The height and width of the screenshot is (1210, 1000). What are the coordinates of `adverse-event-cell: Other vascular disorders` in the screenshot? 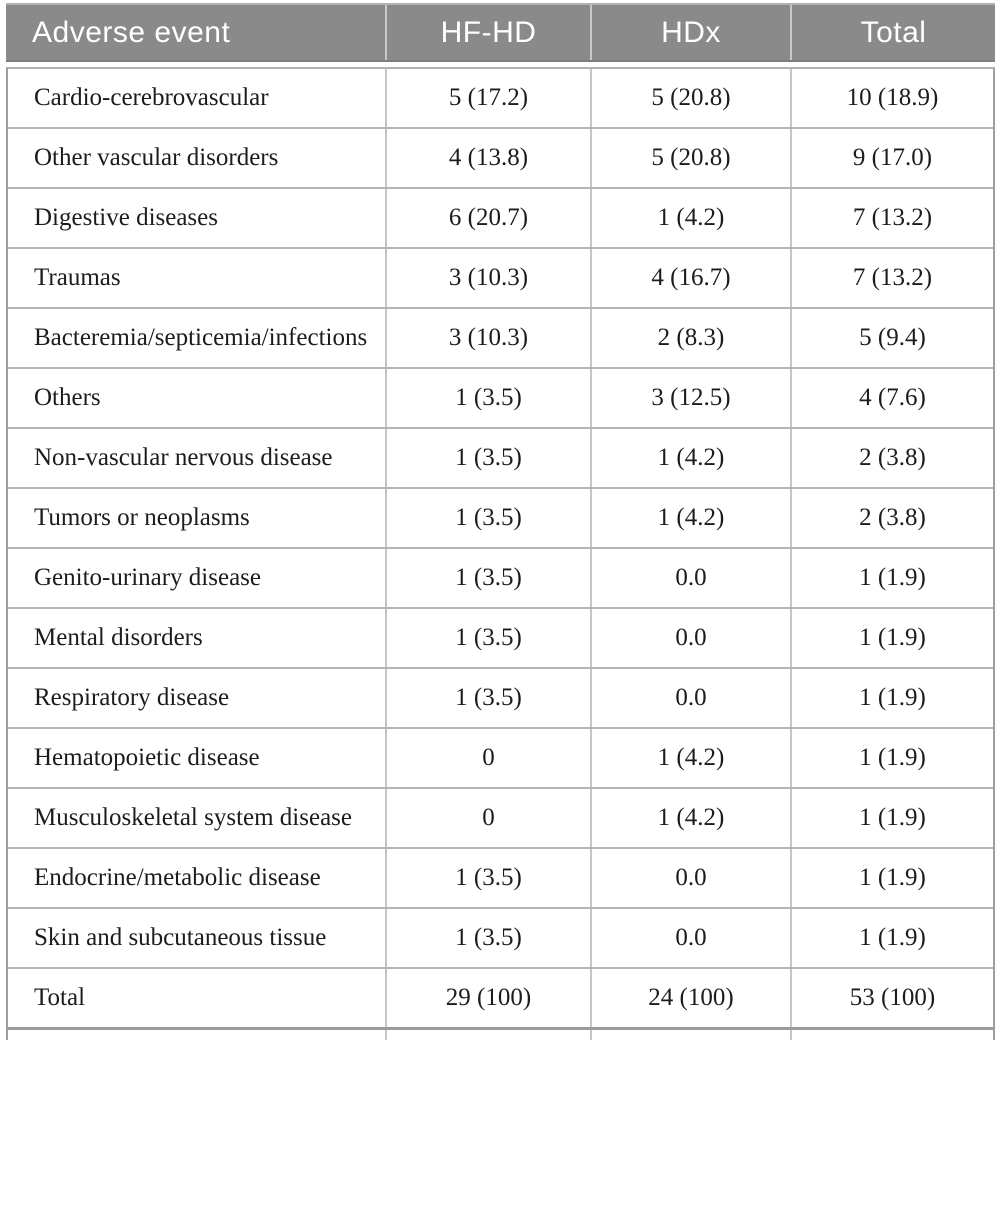 It's located at (156, 157).